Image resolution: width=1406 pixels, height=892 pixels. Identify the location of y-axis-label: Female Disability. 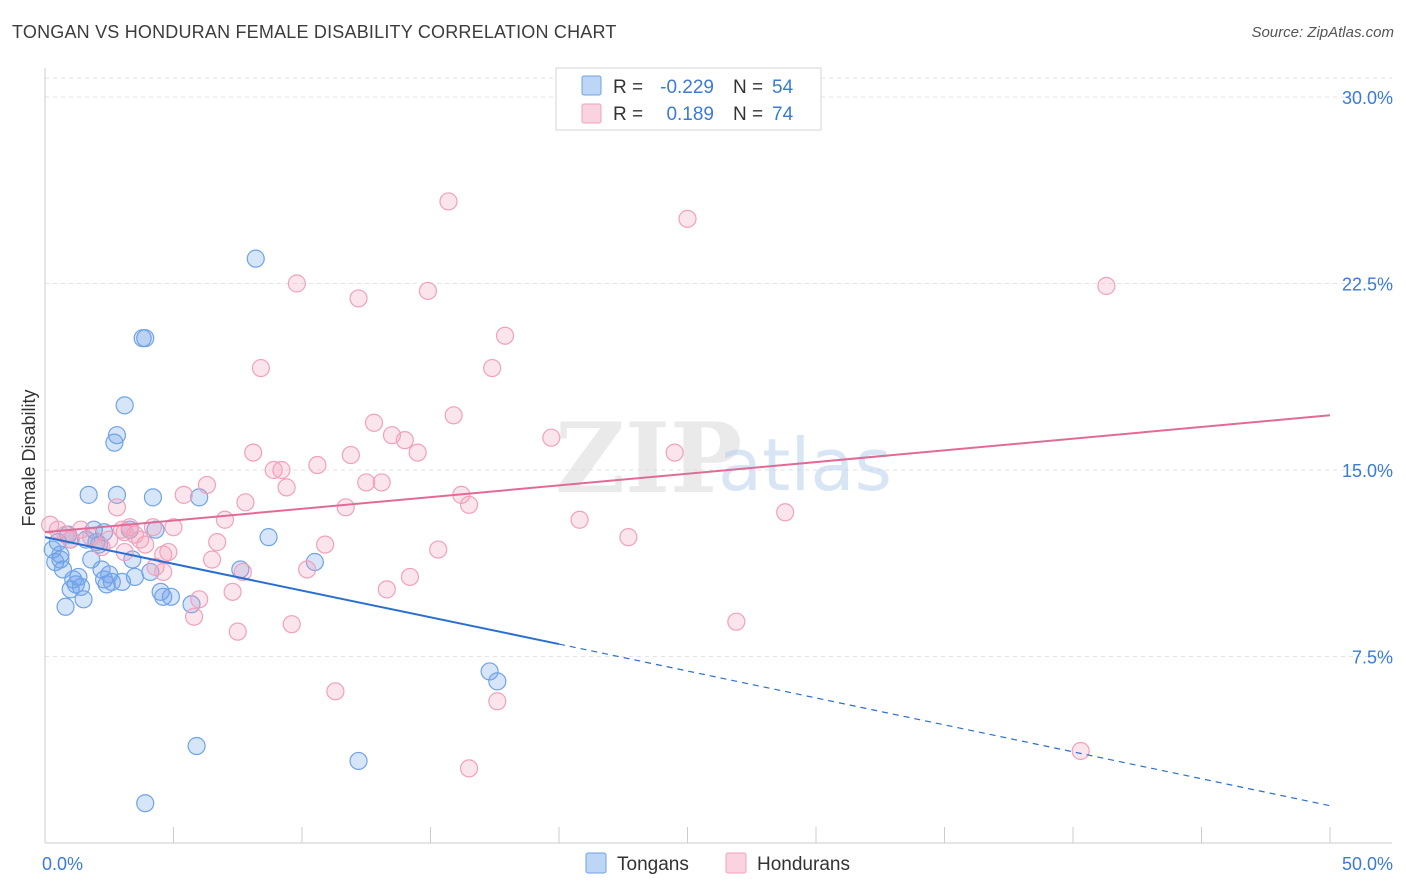
(29, 457).